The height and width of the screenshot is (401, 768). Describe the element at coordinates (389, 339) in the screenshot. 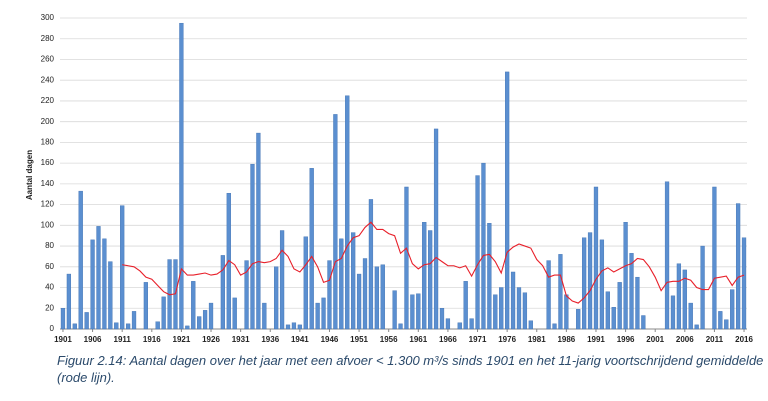

I see `x-tick-label: 1956` at that location.